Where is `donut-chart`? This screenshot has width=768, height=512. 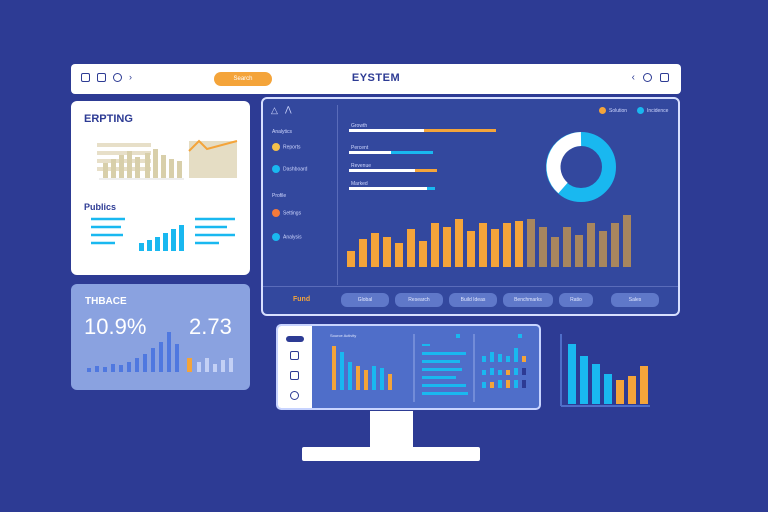
donut-chart is located at coordinates (581, 167).